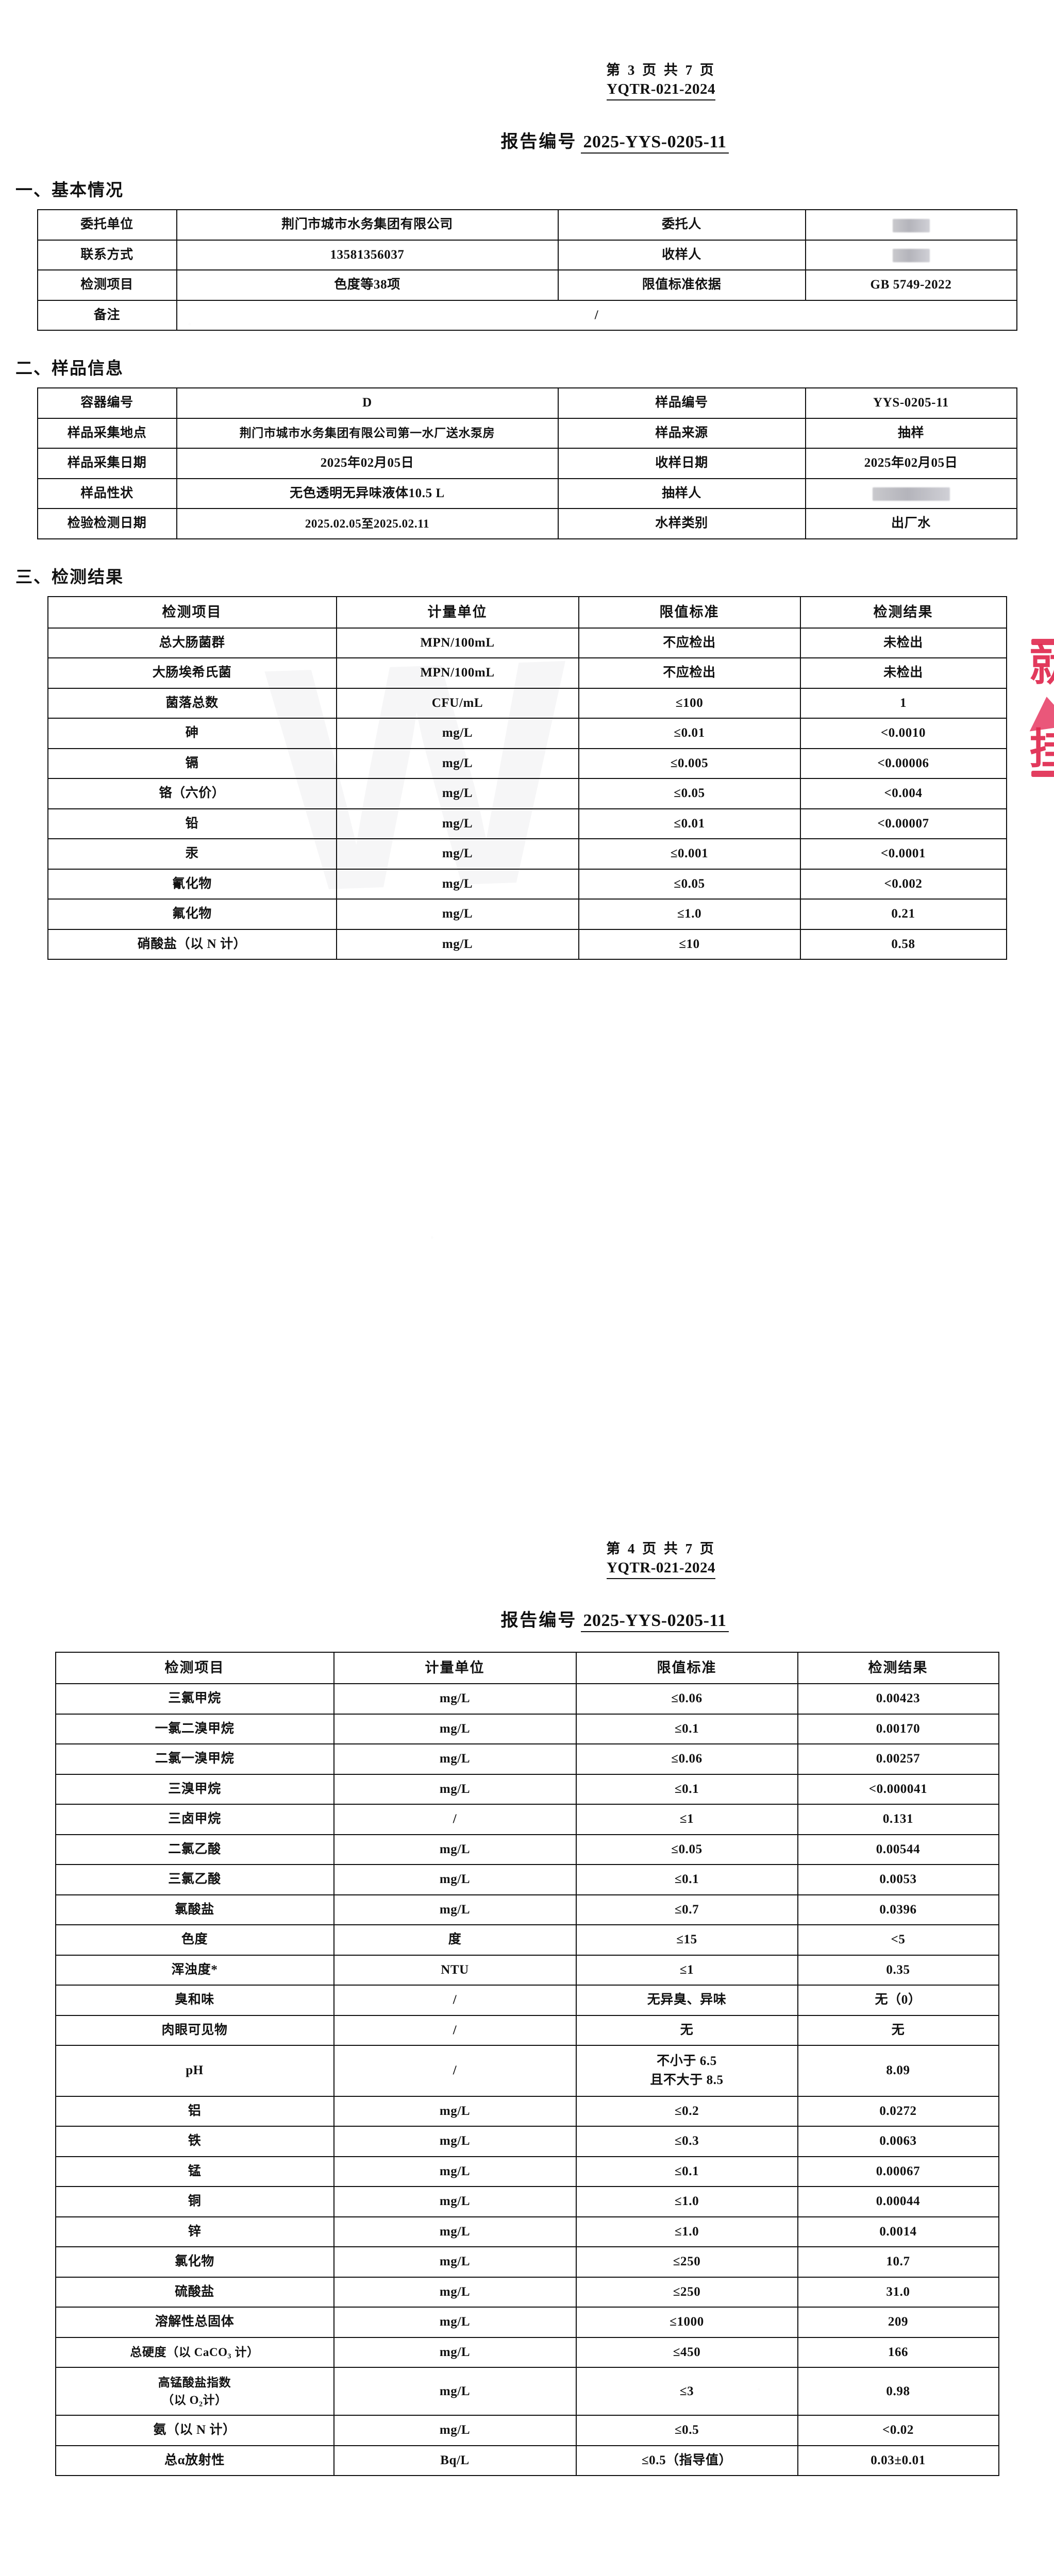 The image size is (1054, 2576). What do you see at coordinates (194, 2430) in the screenshot?
I see `result-item: 氨（以 N 计）` at bounding box center [194, 2430].